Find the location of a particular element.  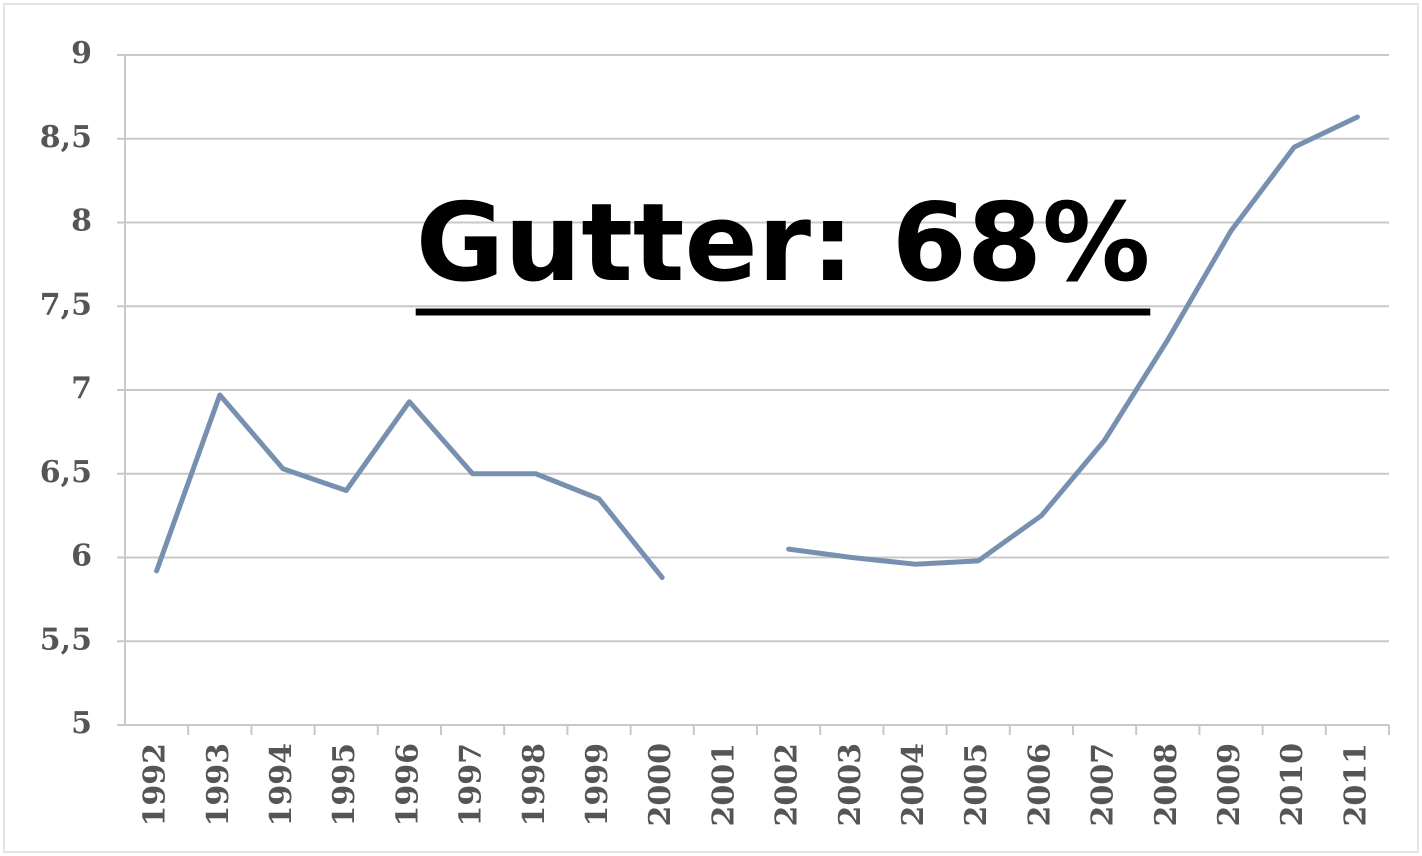

y-tick-label: 7,5 is located at coordinates (66, 304).